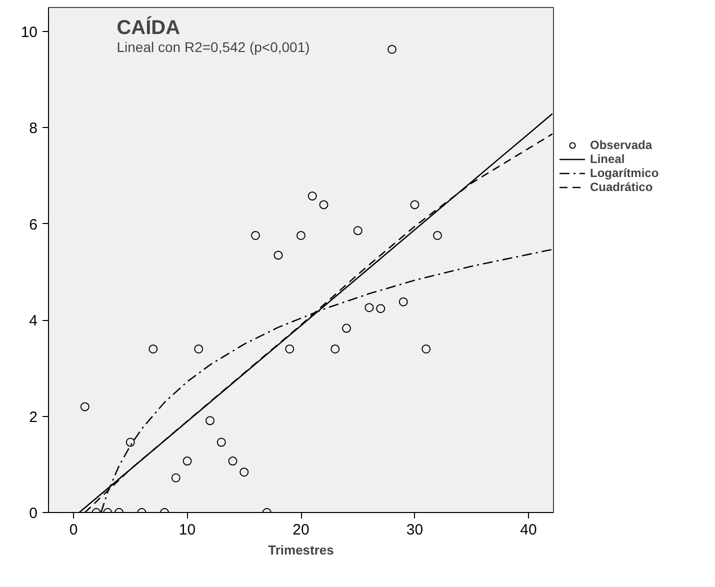 This screenshot has width=715, height=587. What do you see at coordinates (607, 159) in the screenshot?
I see `legend-label: Lineal` at bounding box center [607, 159].